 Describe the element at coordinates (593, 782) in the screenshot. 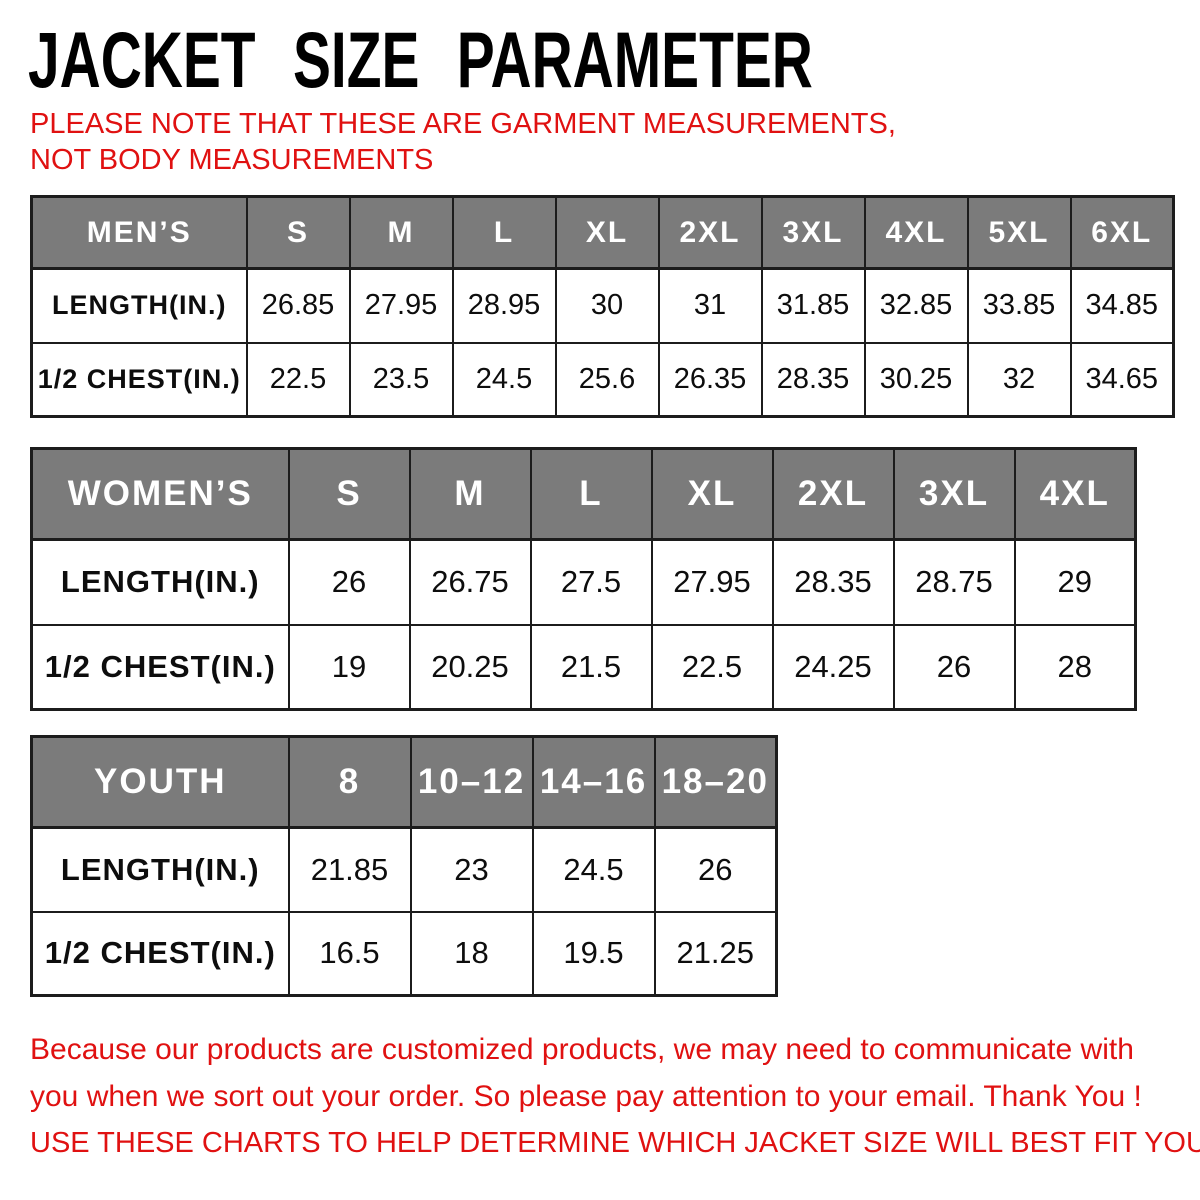

I see `size-header-cell: 14–16` at that location.